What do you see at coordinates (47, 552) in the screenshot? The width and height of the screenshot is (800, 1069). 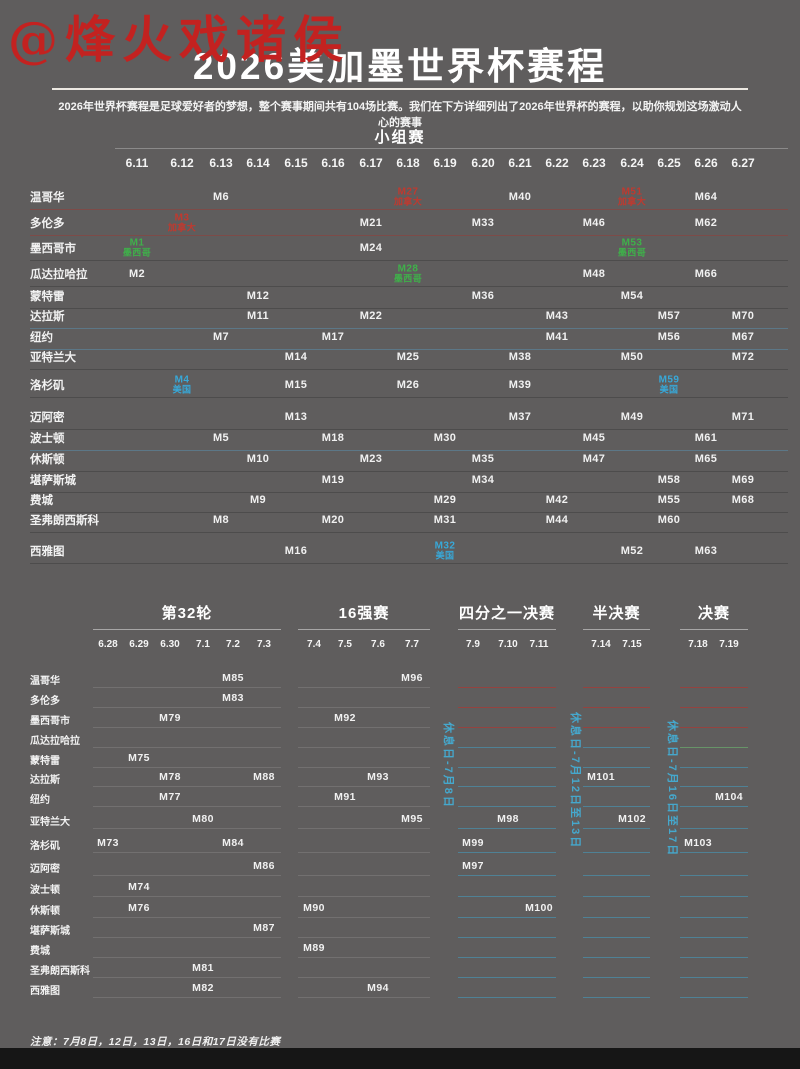 I see `group-city-label: 西雅图` at bounding box center [47, 552].